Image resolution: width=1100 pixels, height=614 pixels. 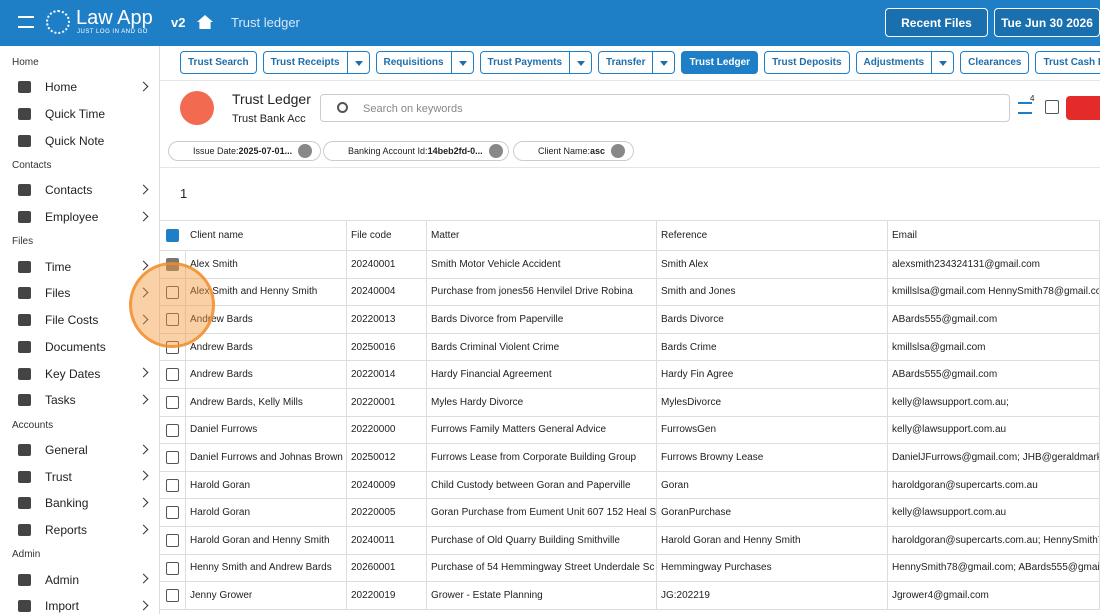 What do you see at coordinates (79, 114) in the screenshot?
I see `nav-item: Quick Time` at bounding box center [79, 114].